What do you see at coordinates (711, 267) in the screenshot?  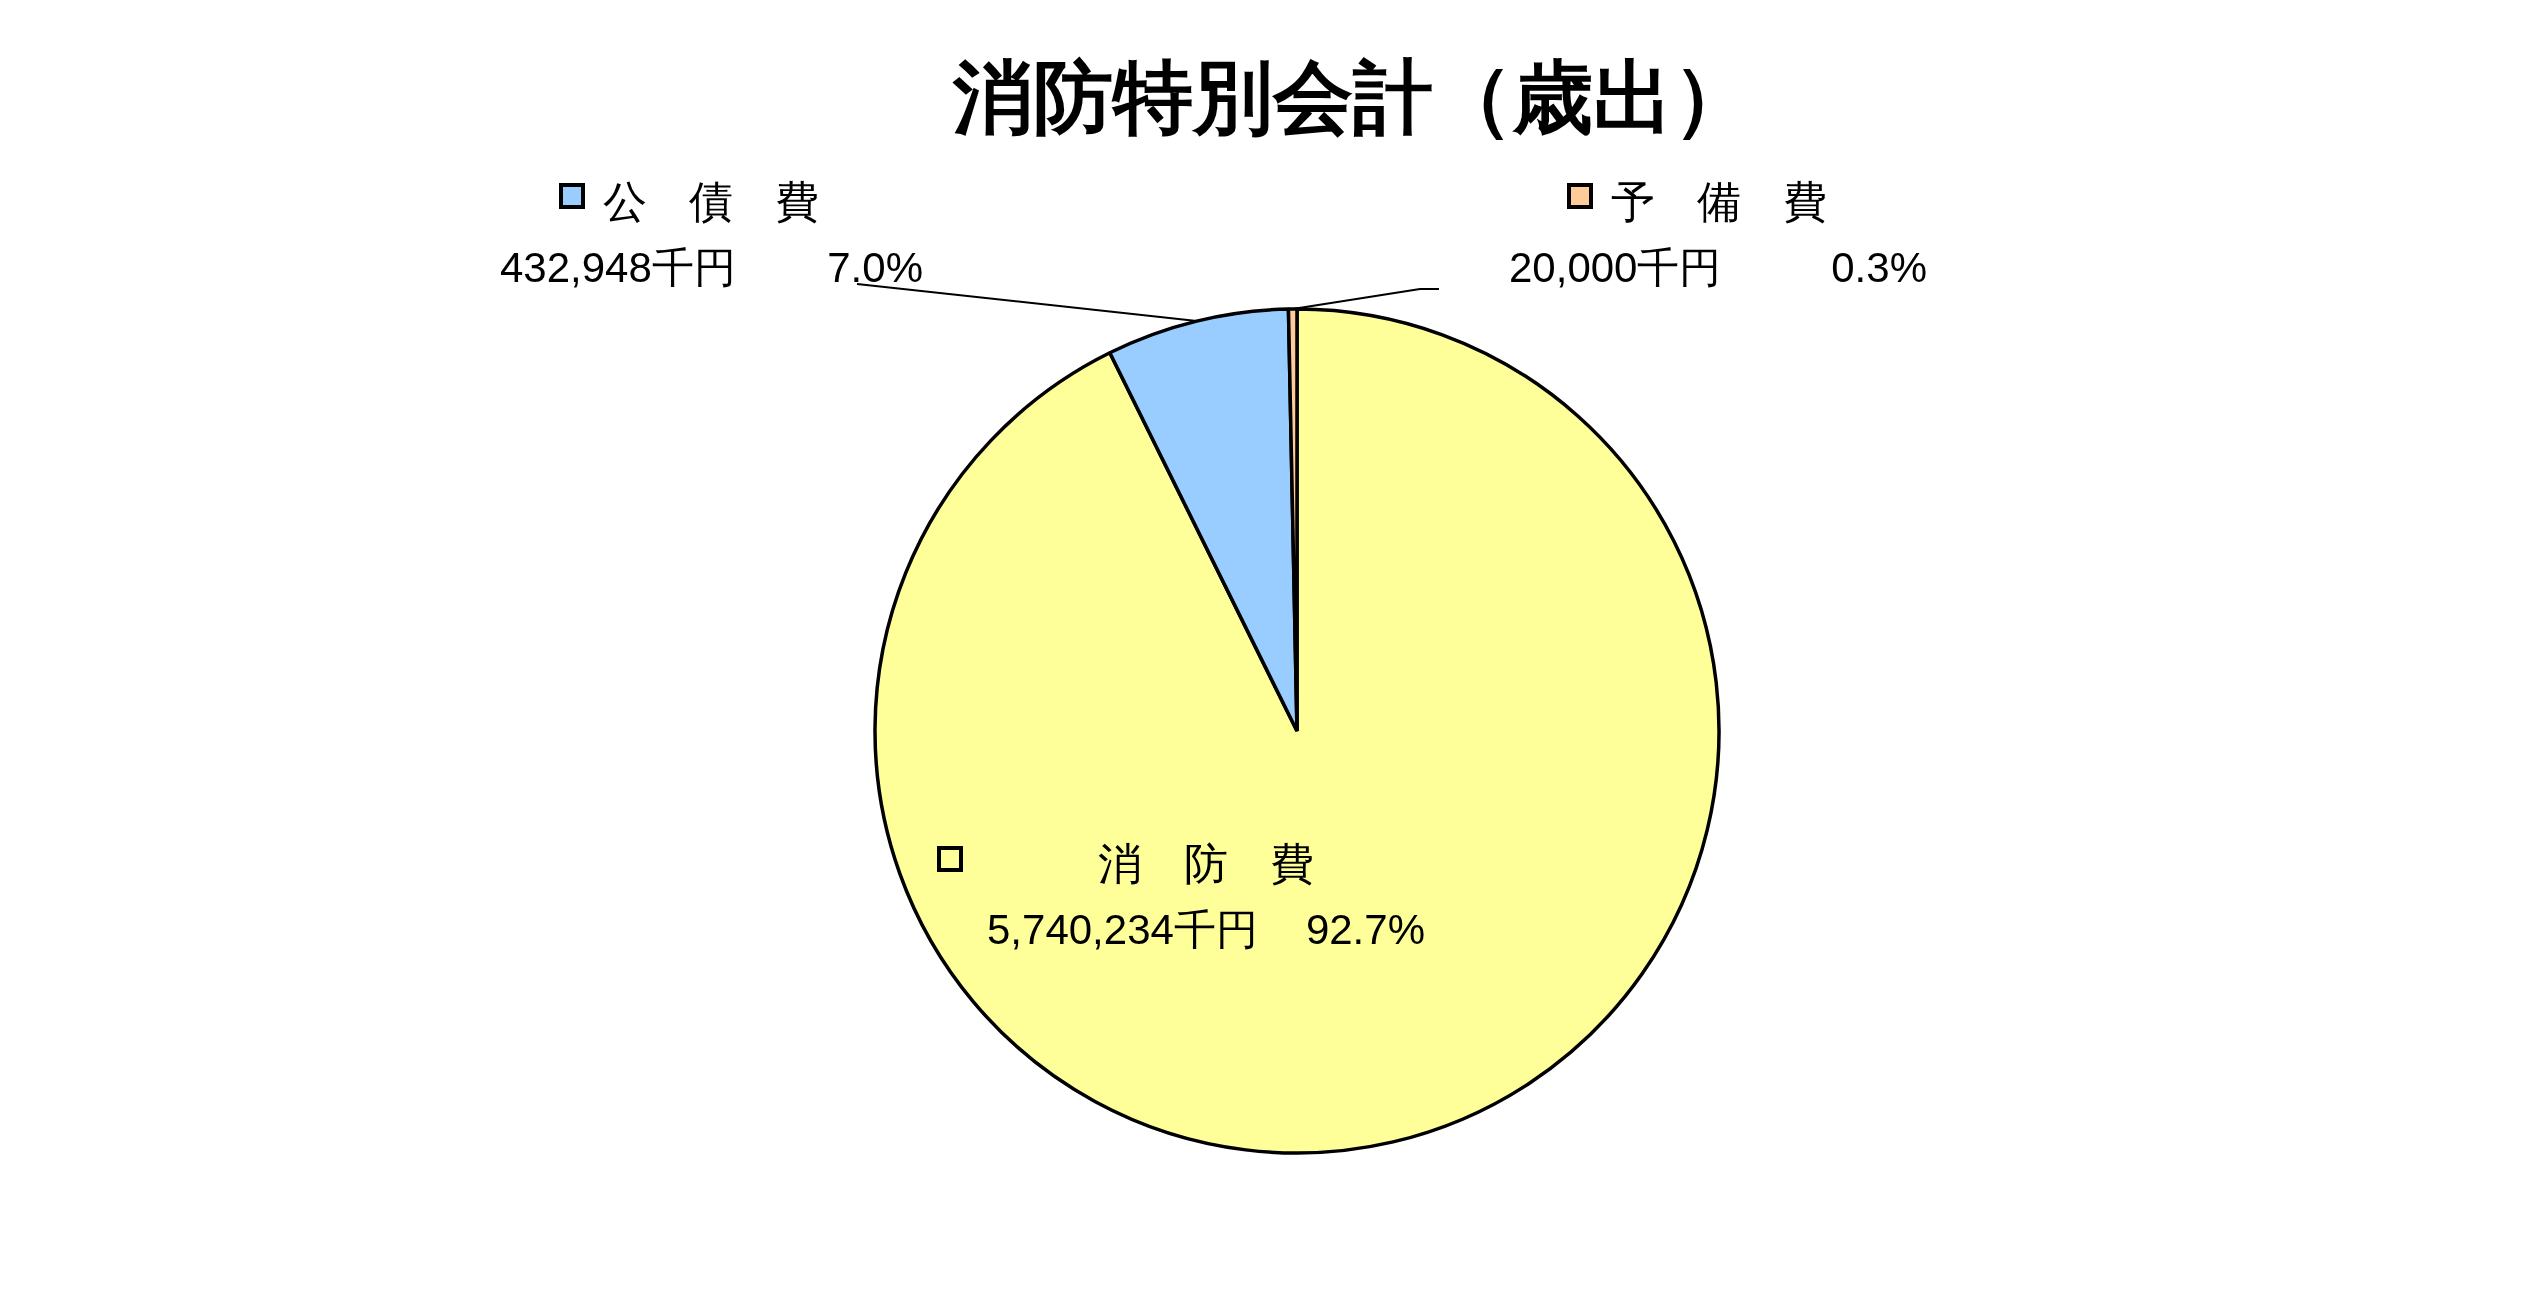 I see `text: 432,948千円 7.0%` at bounding box center [711, 267].